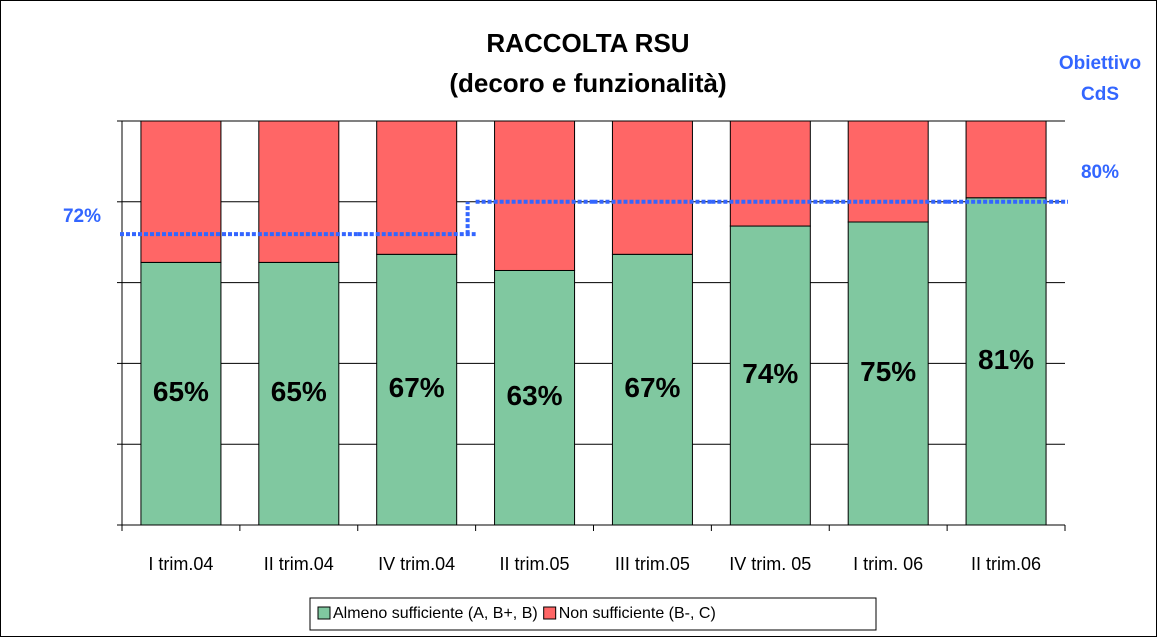 The image size is (1158, 642). What do you see at coordinates (770, 564) in the screenshot?
I see `x-tick-label: IV trim. 05` at bounding box center [770, 564].